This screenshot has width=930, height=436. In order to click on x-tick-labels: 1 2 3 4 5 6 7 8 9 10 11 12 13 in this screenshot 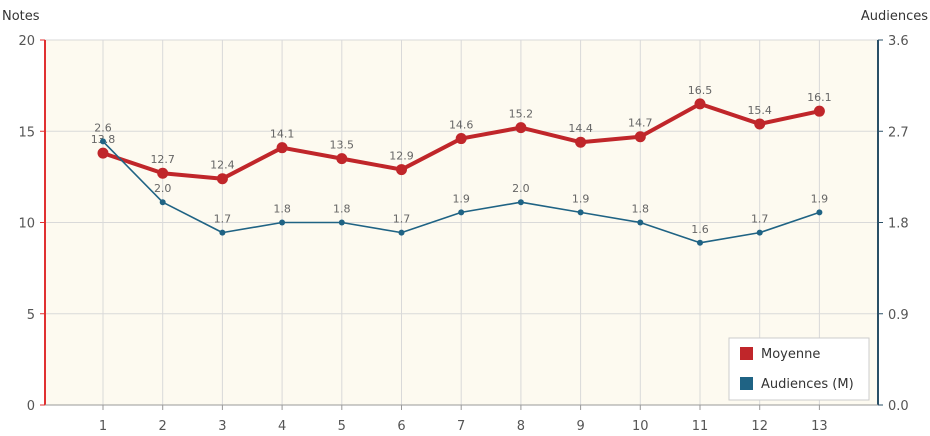, I will do `click(463, 419)`.